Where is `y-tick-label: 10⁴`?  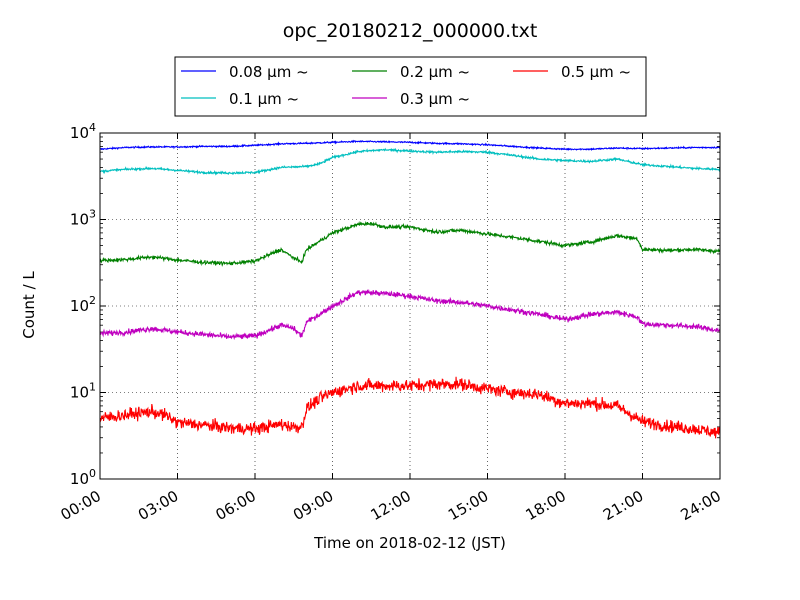 y-tick-label: 10⁴ is located at coordinates (83, 131).